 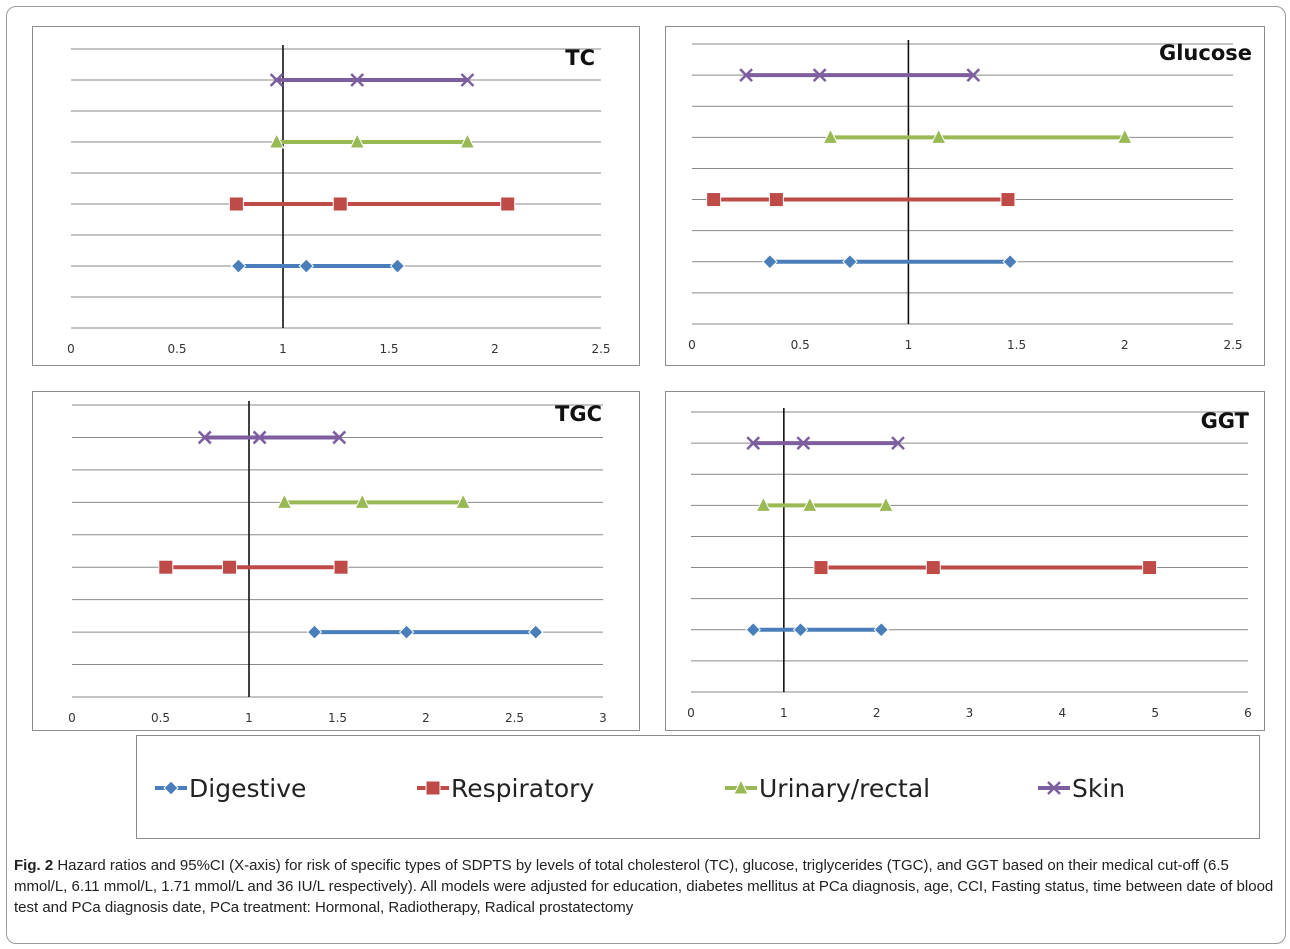 What do you see at coordinates (881, 630) in the screenshot?
I see `ggt-digestive-upper-marker` at bounding box center [881, 630].